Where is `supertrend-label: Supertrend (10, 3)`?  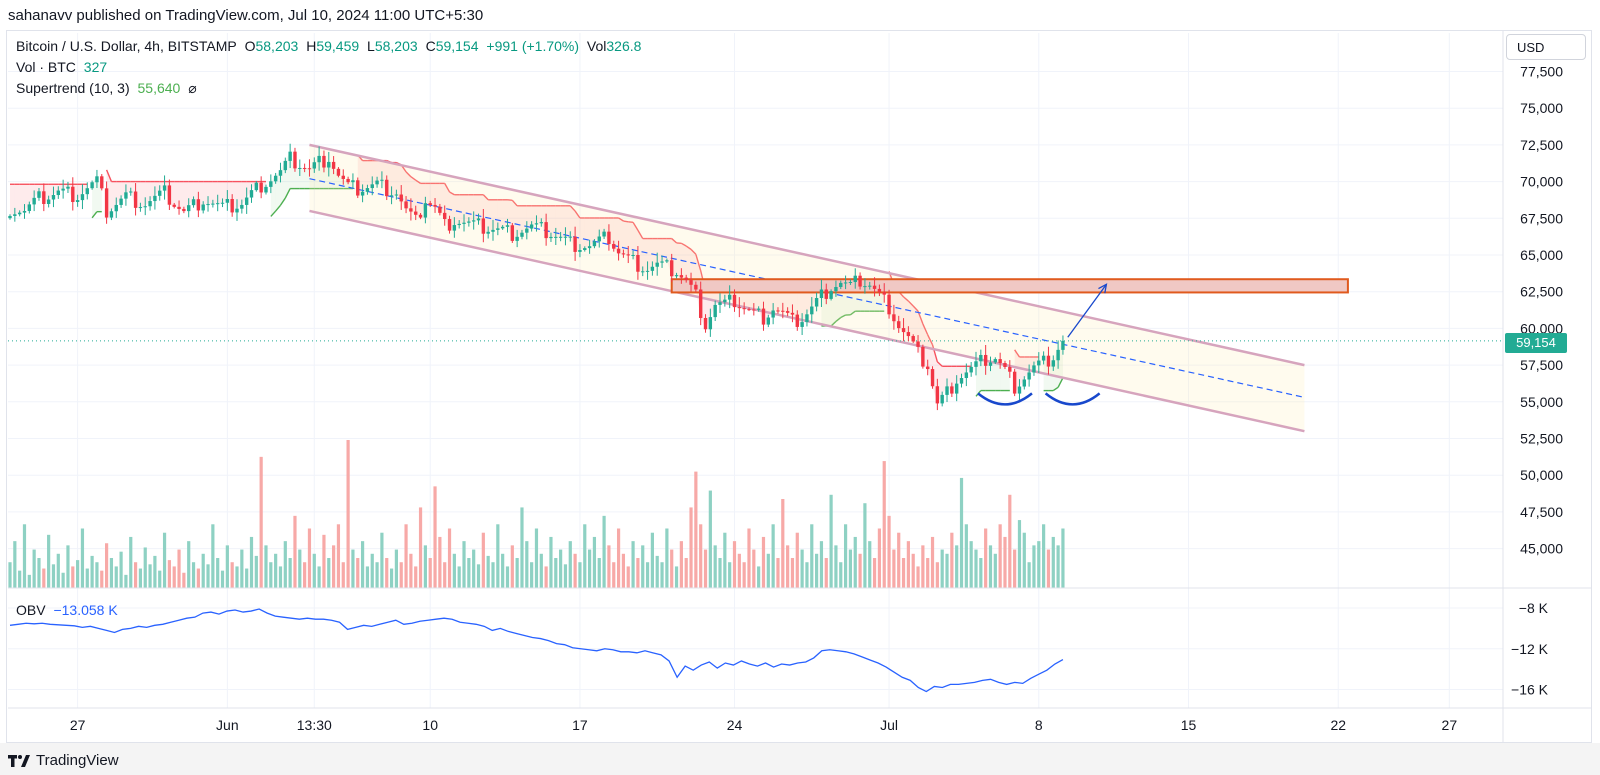 supertrend-label: Supertrend (10, 3) is located at coordinates (73, 88).